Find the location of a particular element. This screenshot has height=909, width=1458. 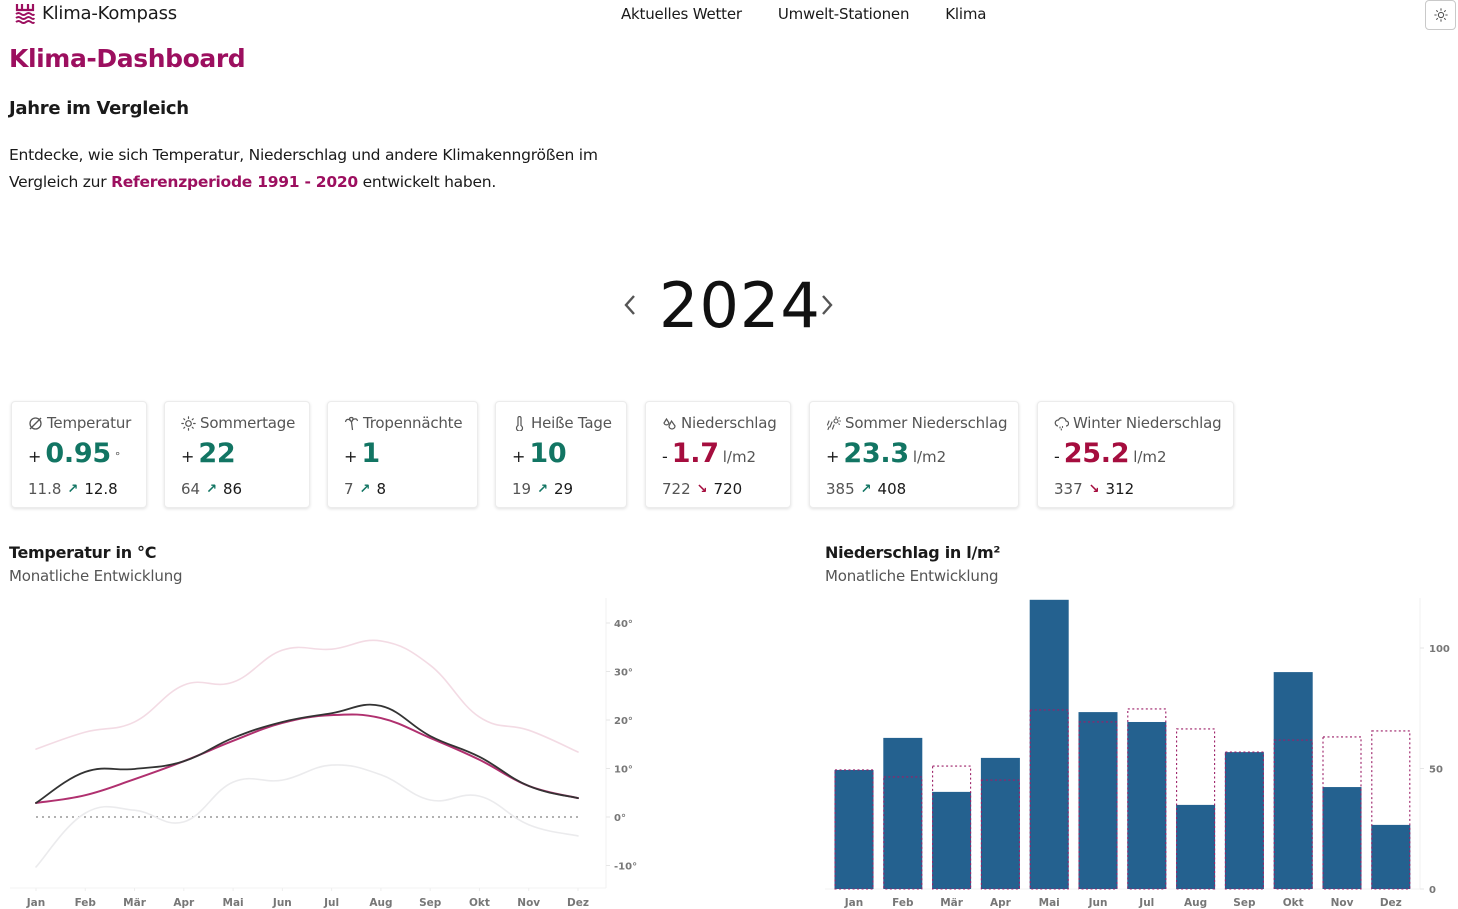

average-icon is located at coordinates (35, 423).